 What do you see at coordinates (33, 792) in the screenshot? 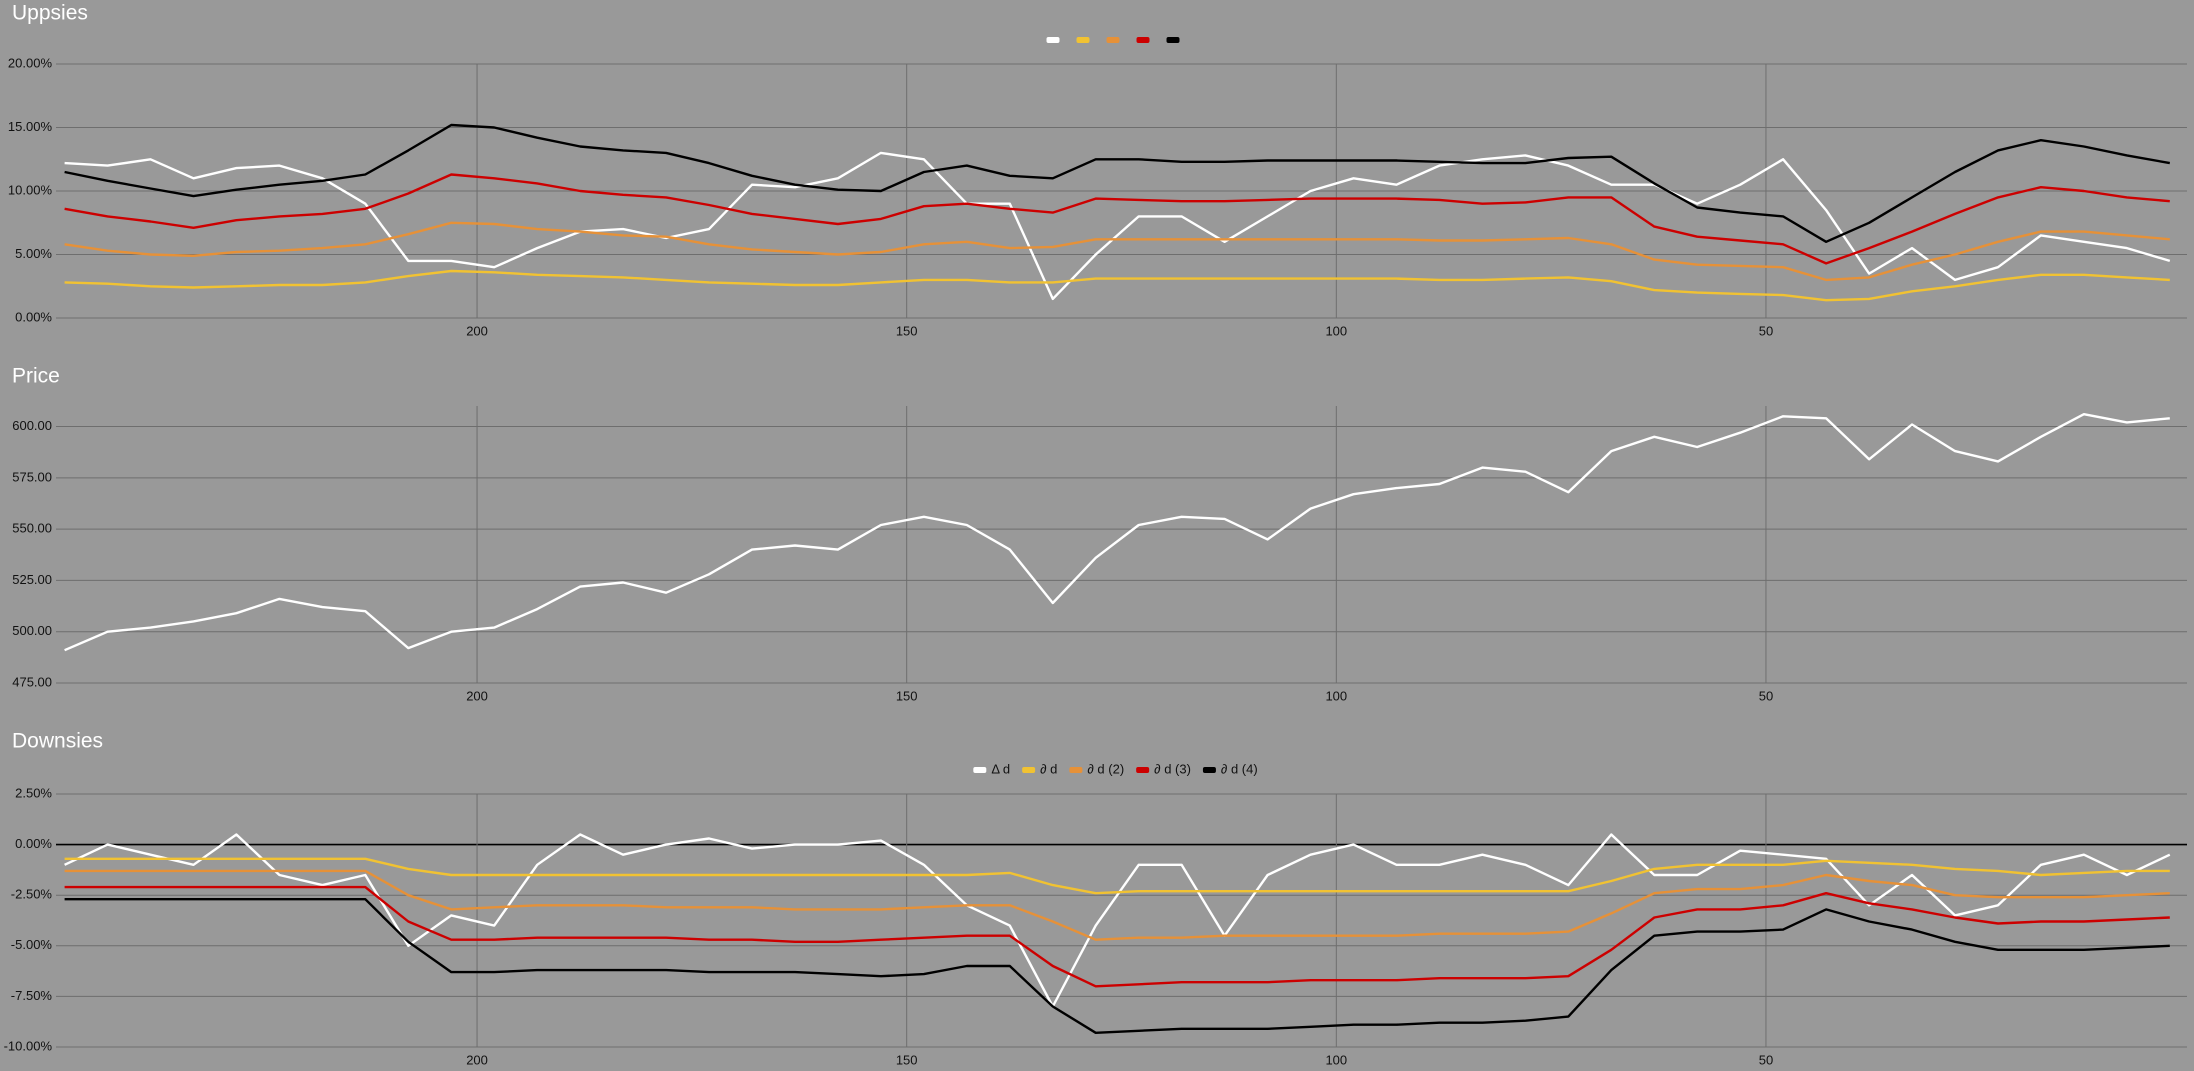
I see `y-tick-label: 2.50%` at bounding box center [33, 792].